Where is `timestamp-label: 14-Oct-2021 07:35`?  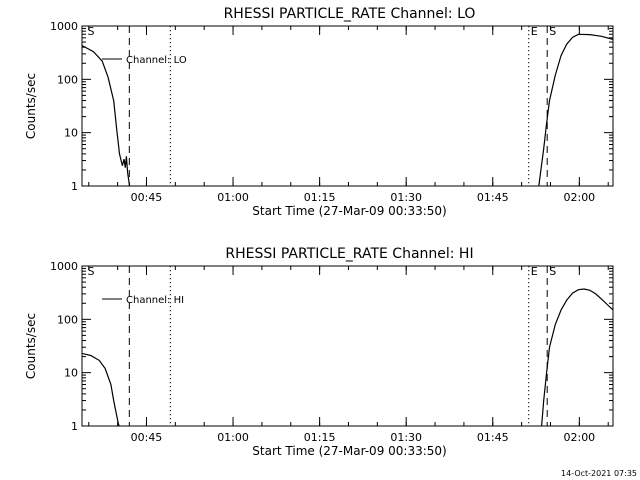
timestamp-label: 14-Oct-2021 07:35 is located at coordinates (599, 473).